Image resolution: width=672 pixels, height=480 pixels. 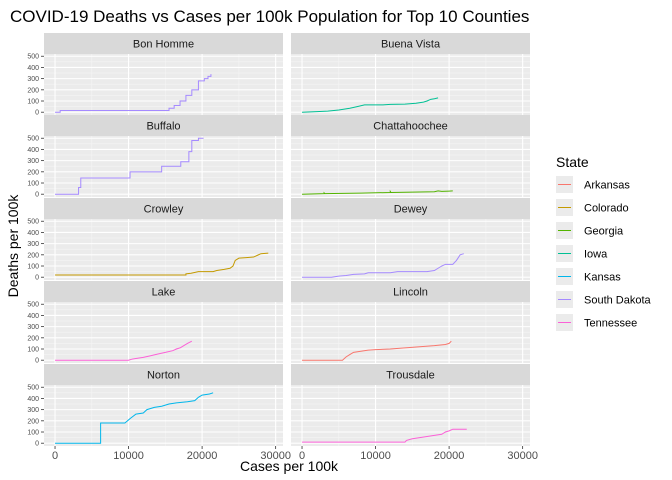 I want to click on legend-title: State, so click(x=572, y=162).